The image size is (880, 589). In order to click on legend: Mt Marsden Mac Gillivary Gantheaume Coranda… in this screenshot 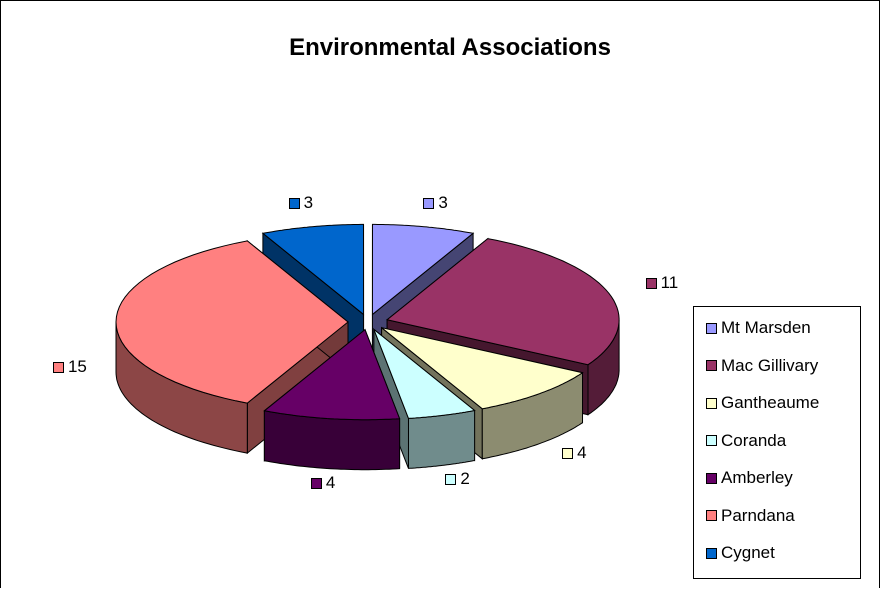, I will do `click(777, 442)`.